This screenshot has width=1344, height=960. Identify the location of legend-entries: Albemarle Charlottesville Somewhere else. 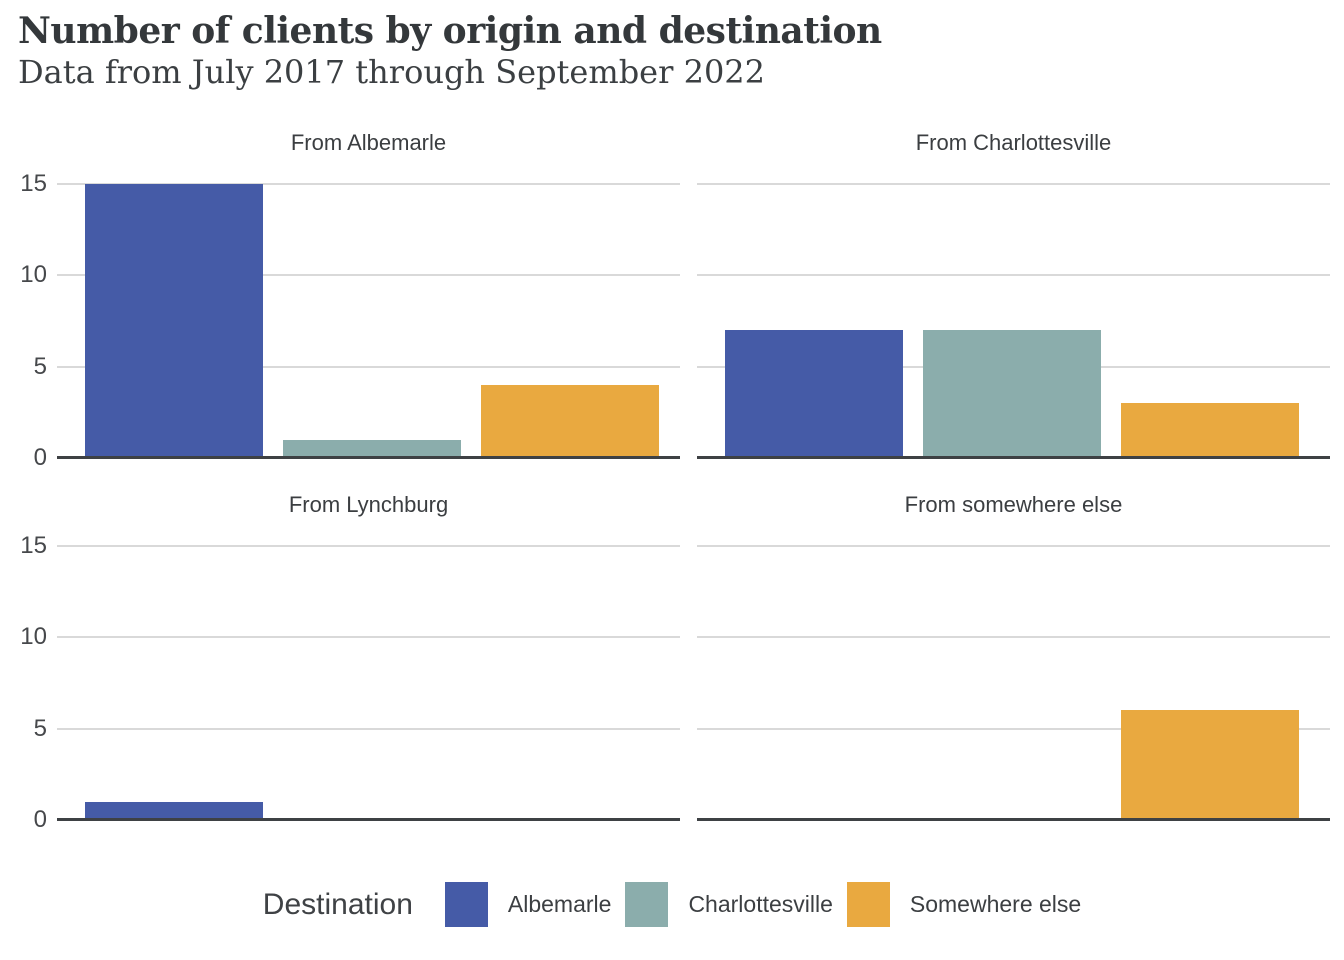
(756, 905).